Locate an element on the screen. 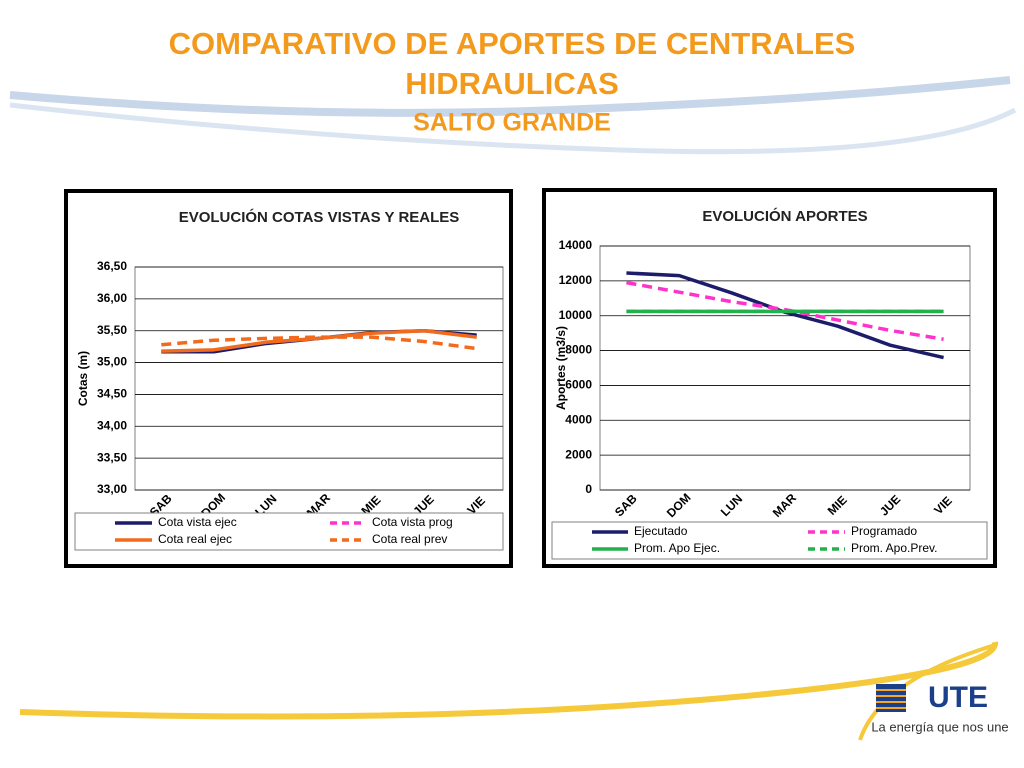 The width and height of the screenshot is (1024, 768). y-tick-label: 34,50 is located at coordinates (112, 394).